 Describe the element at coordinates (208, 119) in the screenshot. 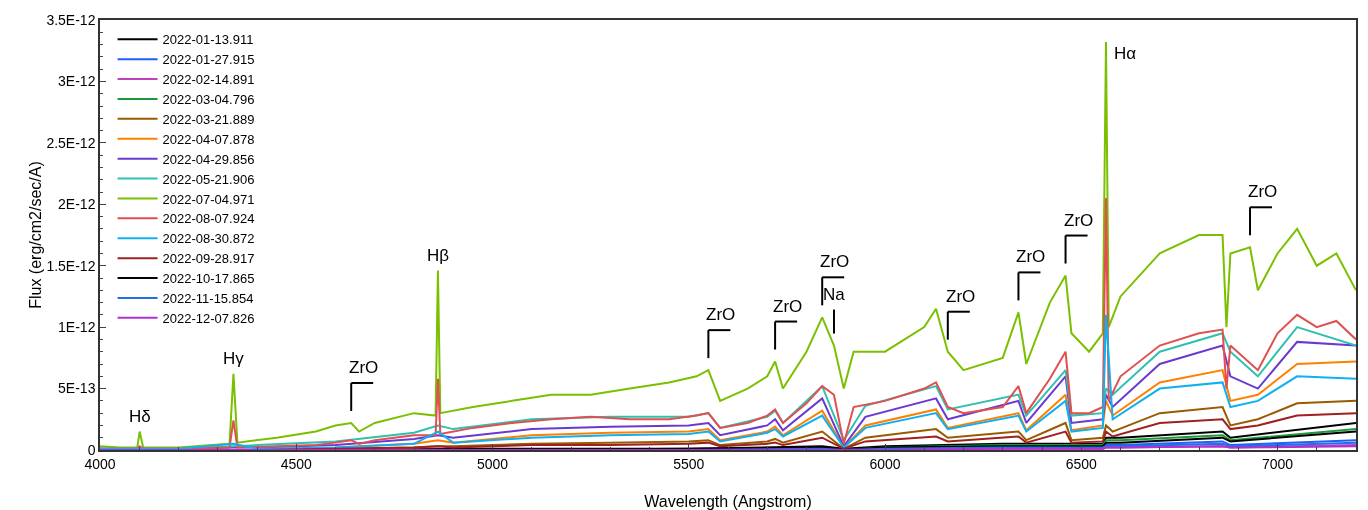

I see `legend-label: 2022-03-21.889` at that location.